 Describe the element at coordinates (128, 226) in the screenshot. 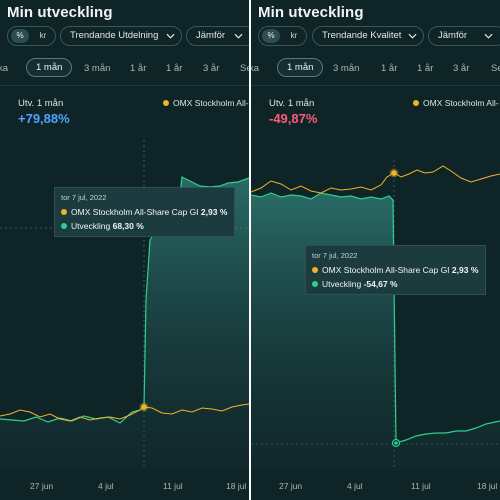

I see `tooltip-utveckling-value: 68,30 %` at that location.